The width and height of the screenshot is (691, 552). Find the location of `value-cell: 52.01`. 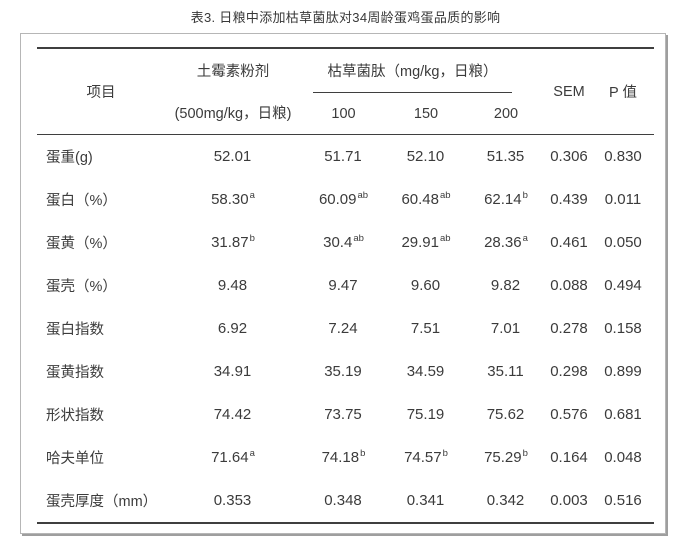

value-cell: 52.01 is located at coordinates (232, 156).